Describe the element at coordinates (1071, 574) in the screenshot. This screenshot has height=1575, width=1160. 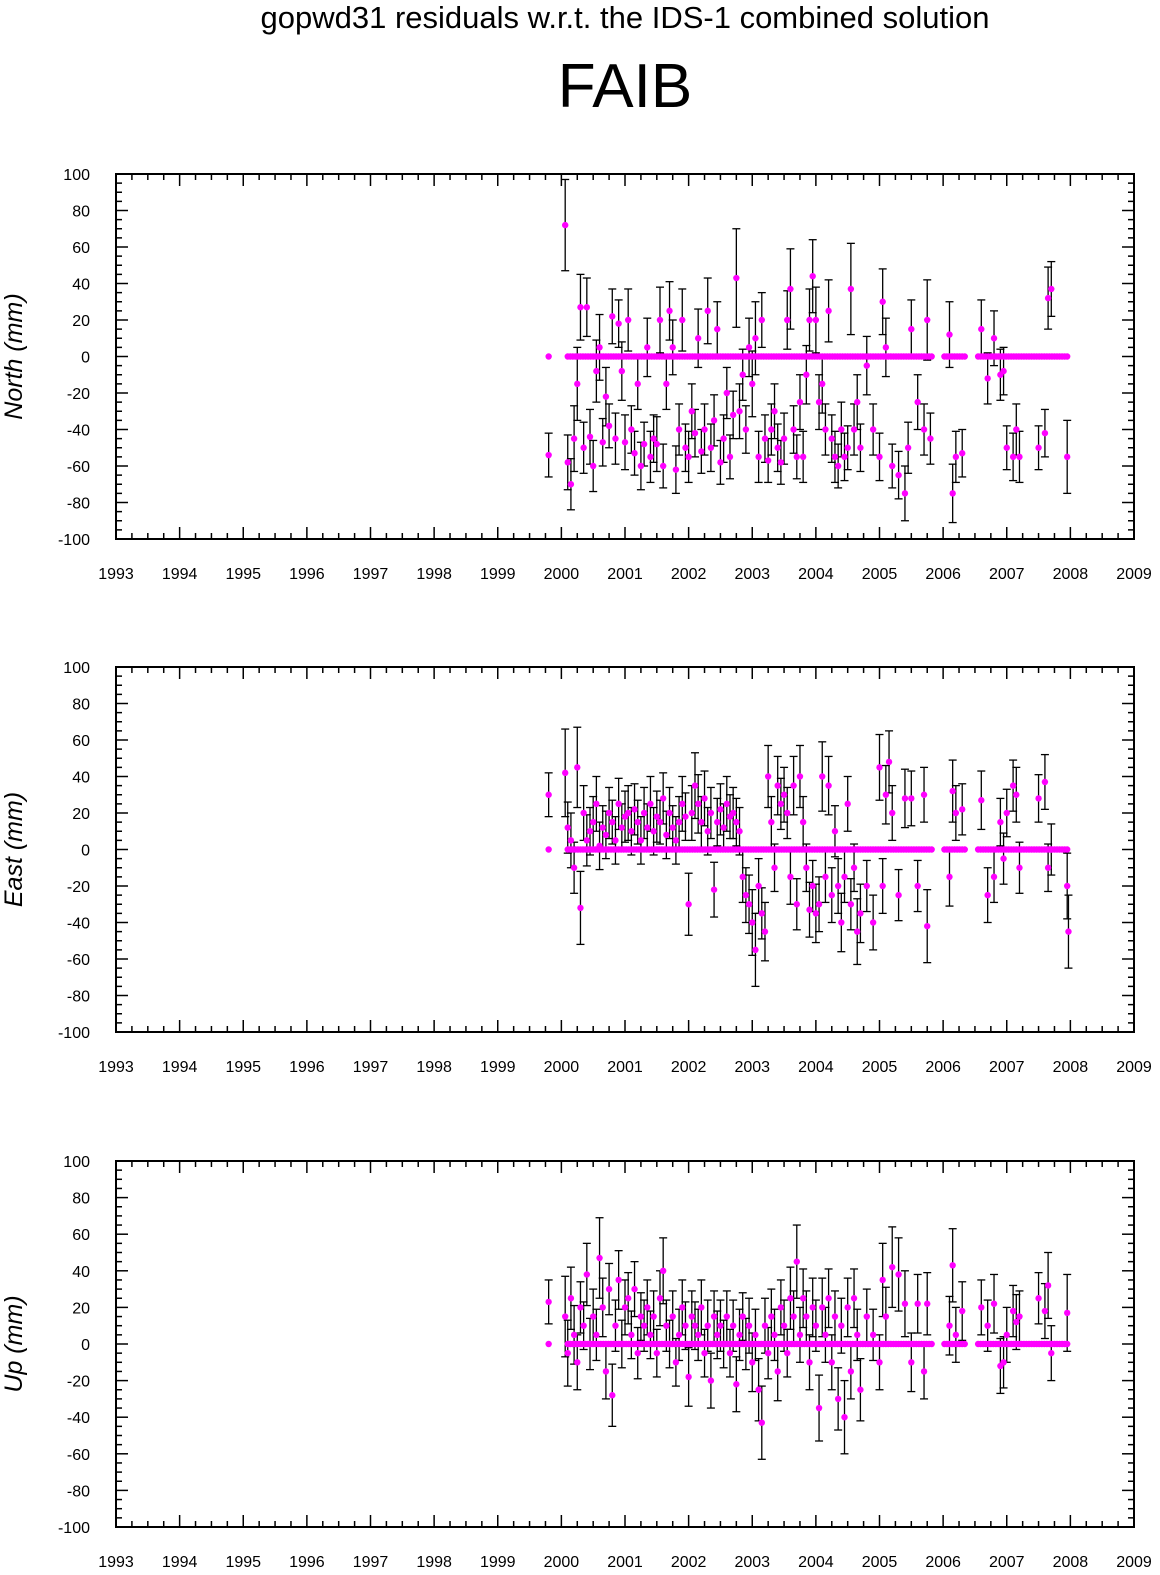
I see `x-tick-label: 2008` at that location.